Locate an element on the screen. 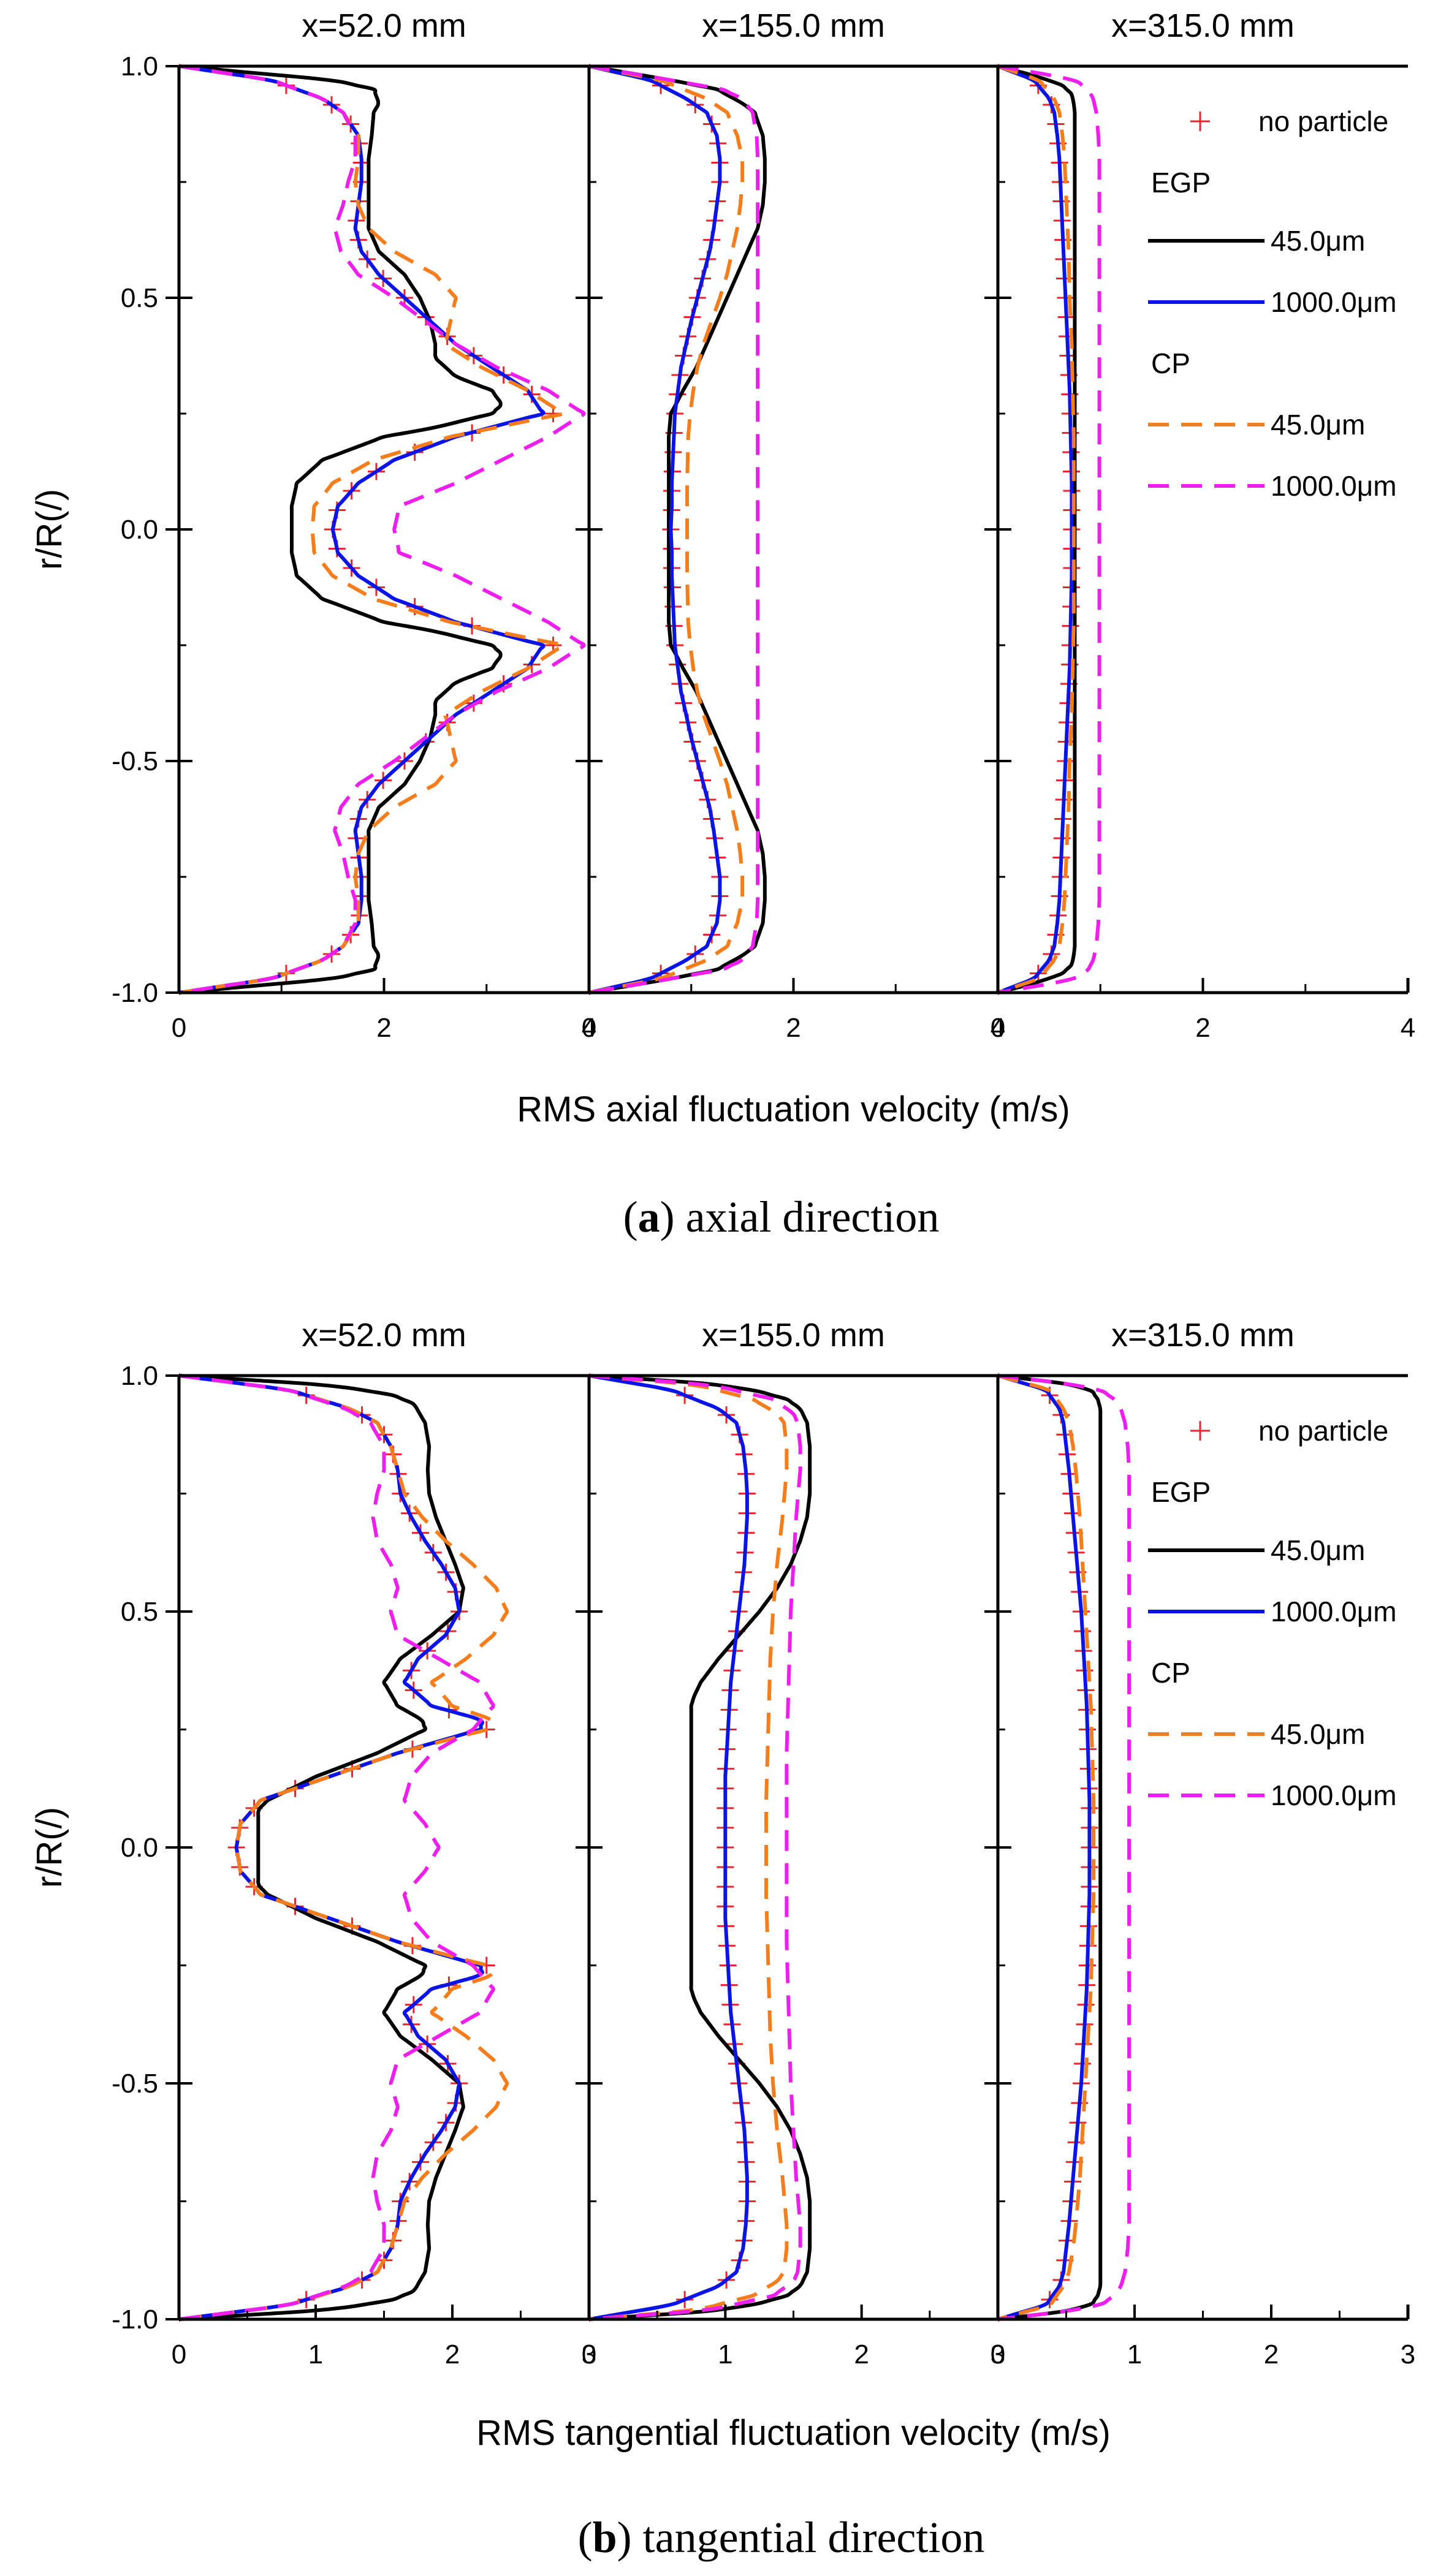 The height and width of the screenshot is (2576, 1449). figure-caption: (a) axial direction is located at coordinates (782, 1216).